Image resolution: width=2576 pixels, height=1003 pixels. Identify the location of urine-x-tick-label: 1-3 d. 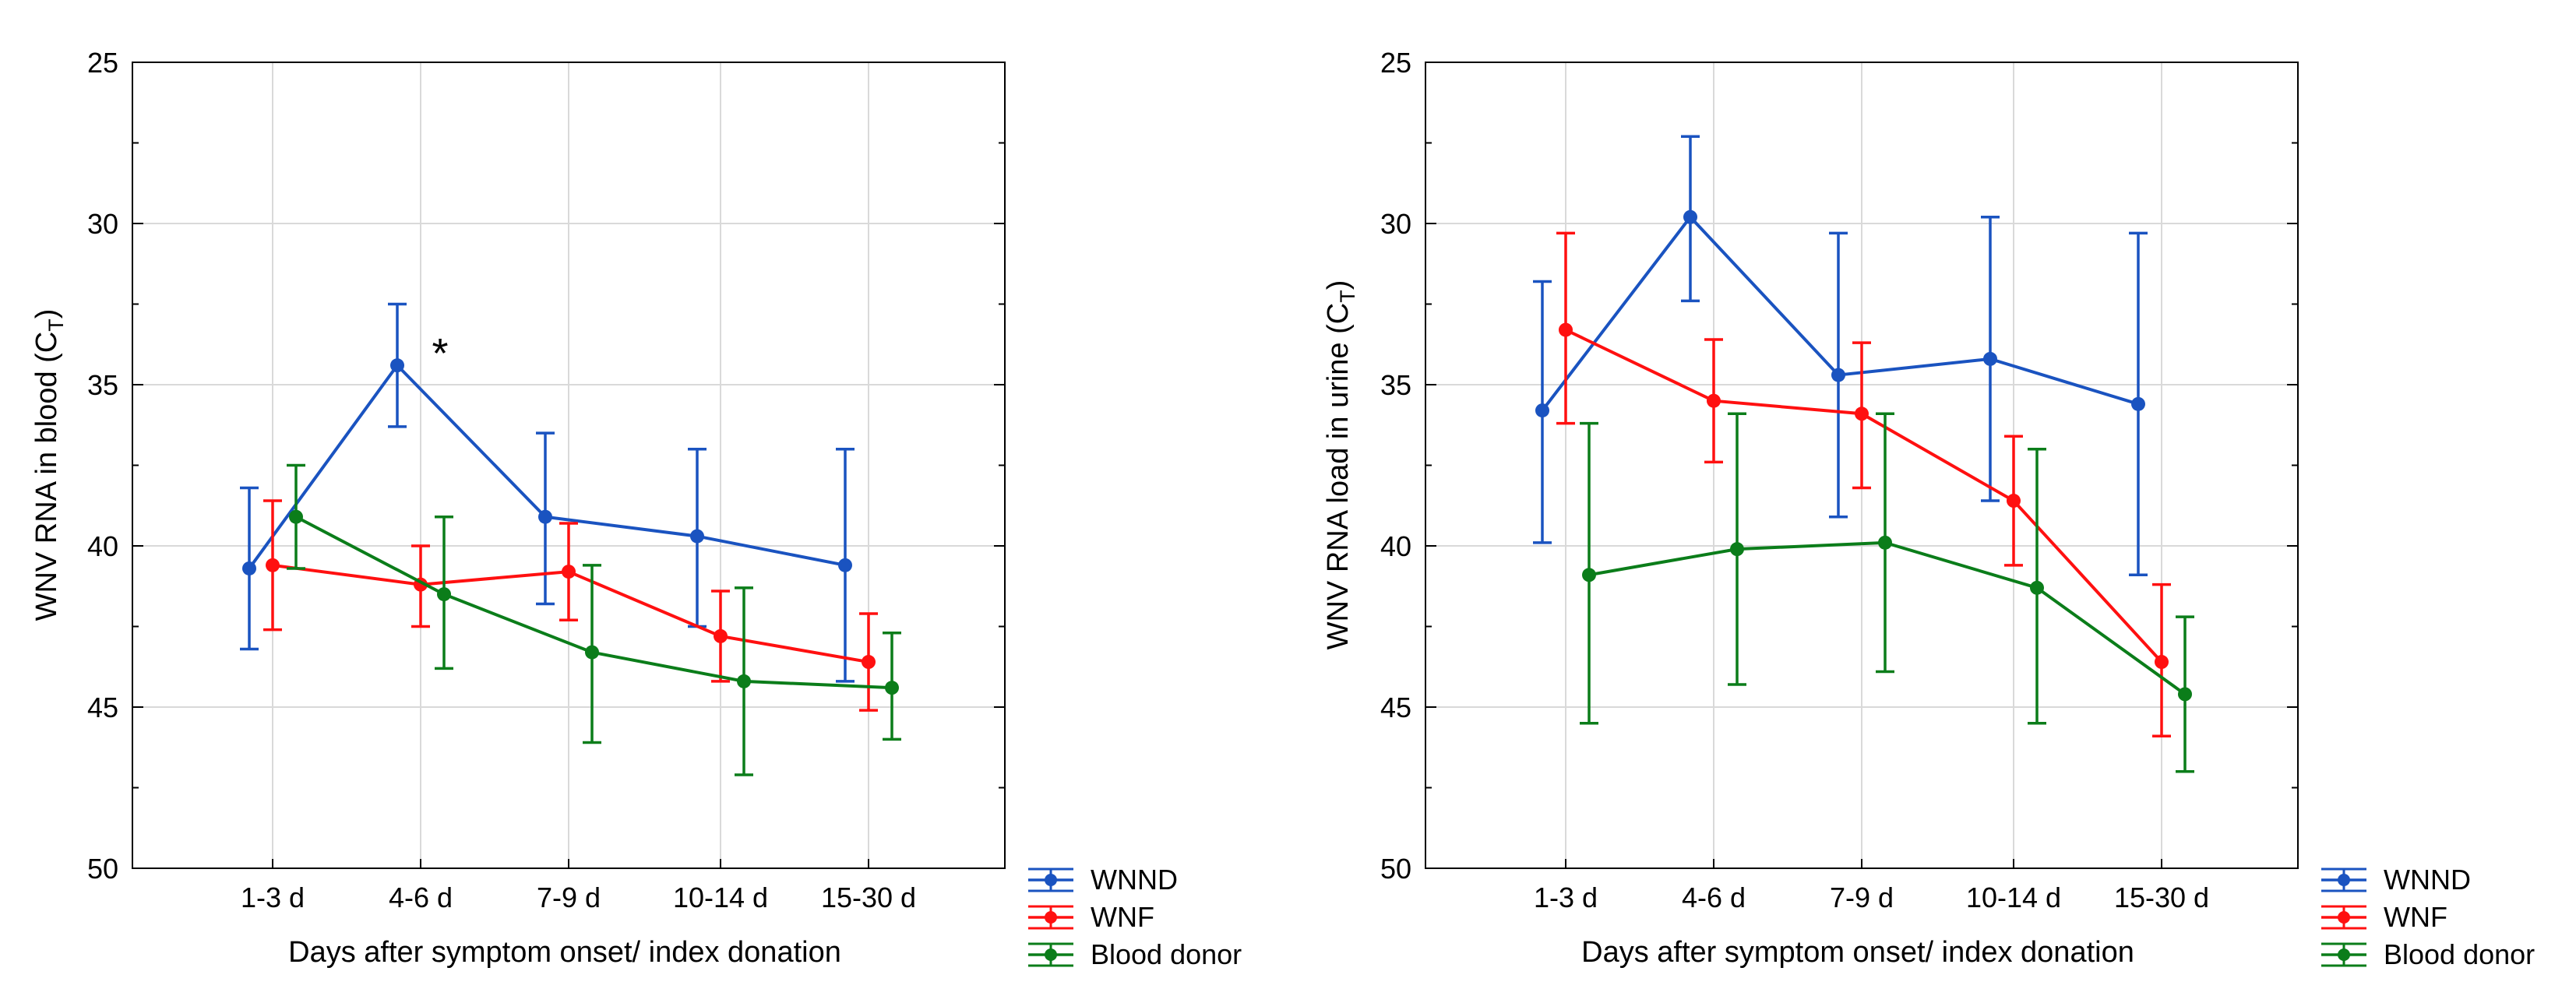
(1566, 897).